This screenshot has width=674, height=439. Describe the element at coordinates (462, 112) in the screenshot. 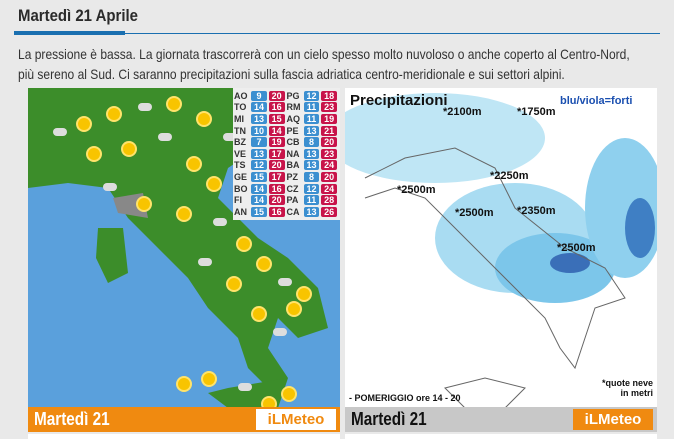

I see `snow-level-label: *2100m` at that location.